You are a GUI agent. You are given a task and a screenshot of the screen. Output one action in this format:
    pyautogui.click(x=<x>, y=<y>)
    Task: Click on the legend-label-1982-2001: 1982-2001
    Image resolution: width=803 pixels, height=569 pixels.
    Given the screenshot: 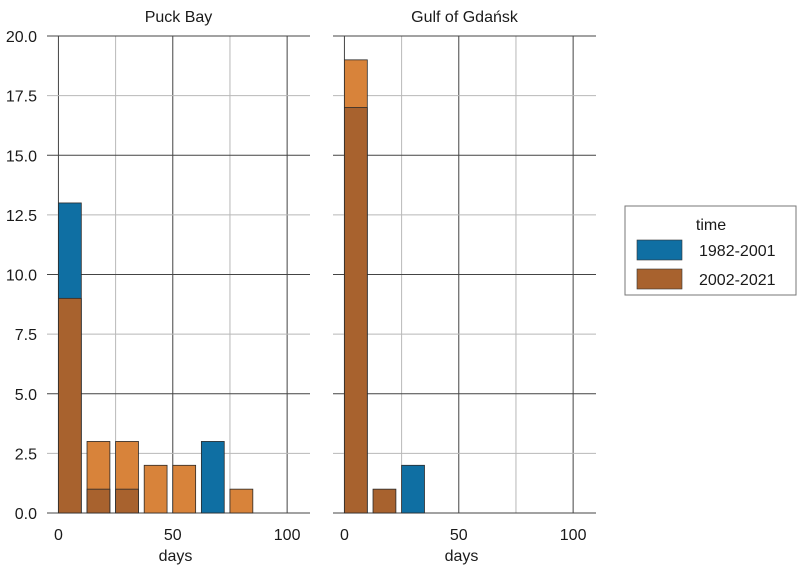 What is the action you would take?
    pyautogui.click(x=737, y=251)
    